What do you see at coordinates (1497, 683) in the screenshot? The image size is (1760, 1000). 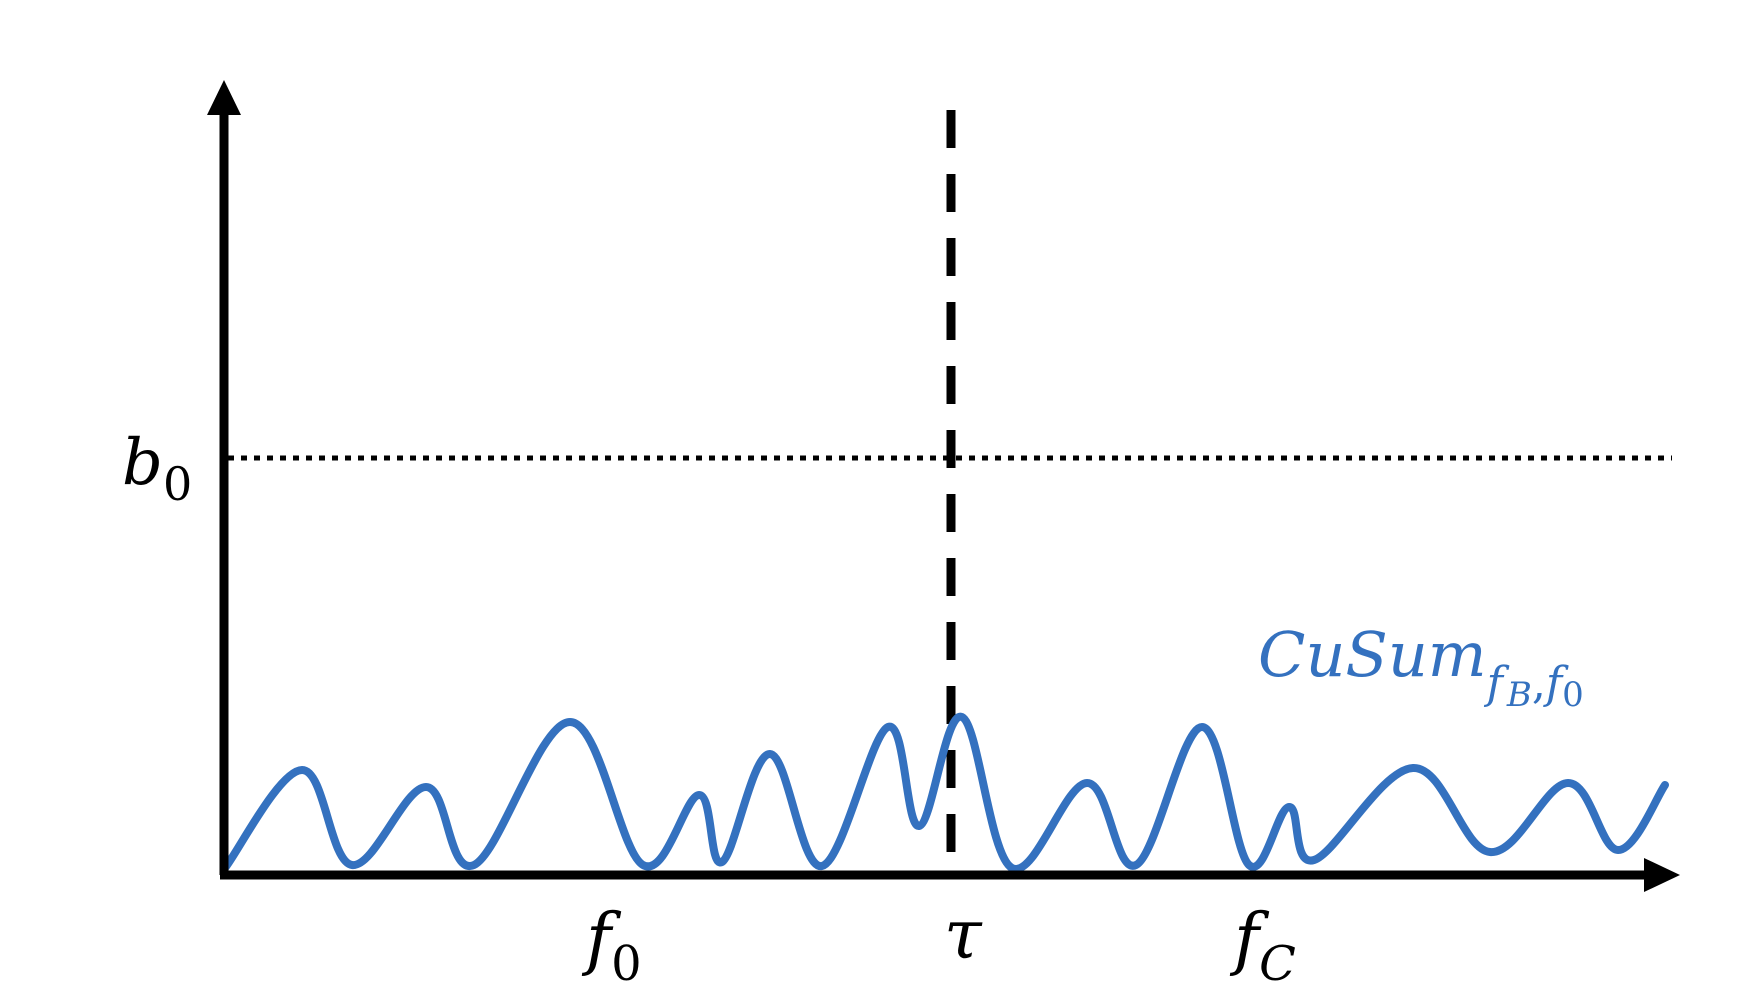 I see `curve-label-sub-f: f` at bounding box center [1497, 683].